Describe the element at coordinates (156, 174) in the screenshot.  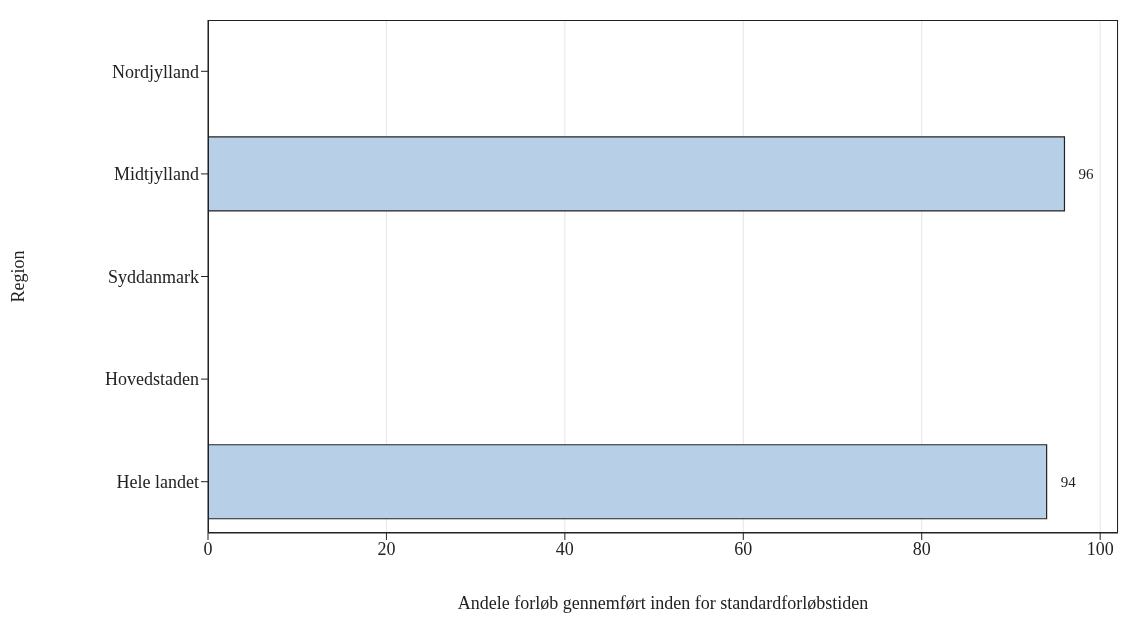
I see `y-tick-label: Midtjylland` at that location.